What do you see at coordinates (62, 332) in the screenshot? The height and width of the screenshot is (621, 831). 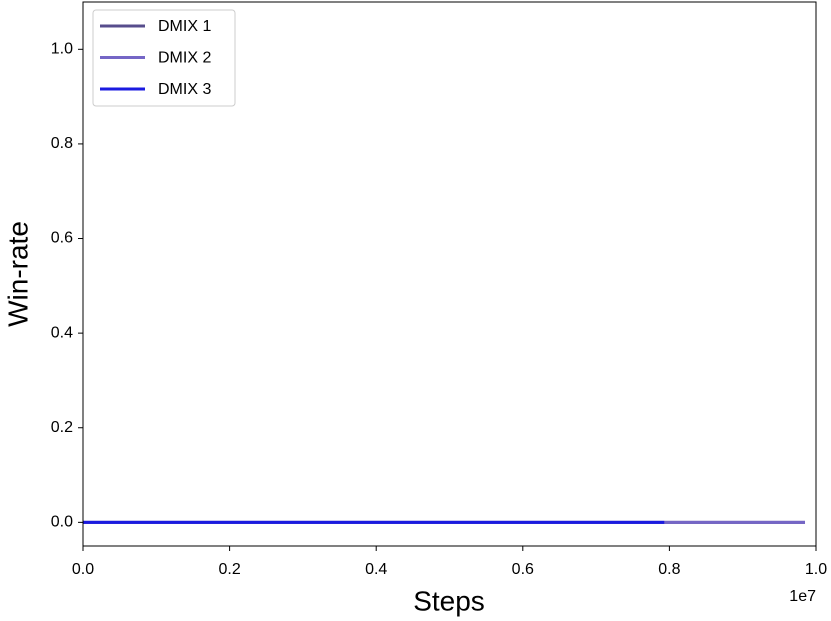 I see `y-tick-label: 0.4` at bounding box center [62, 332].